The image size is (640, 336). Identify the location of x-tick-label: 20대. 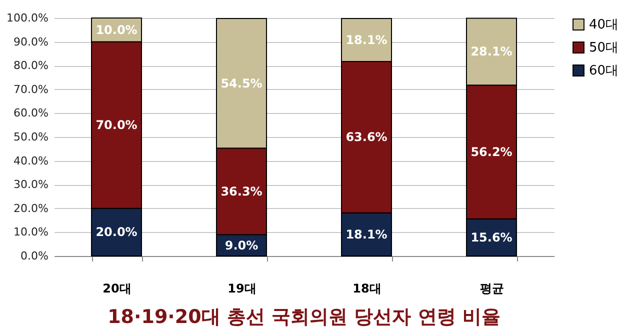
(117, 289).